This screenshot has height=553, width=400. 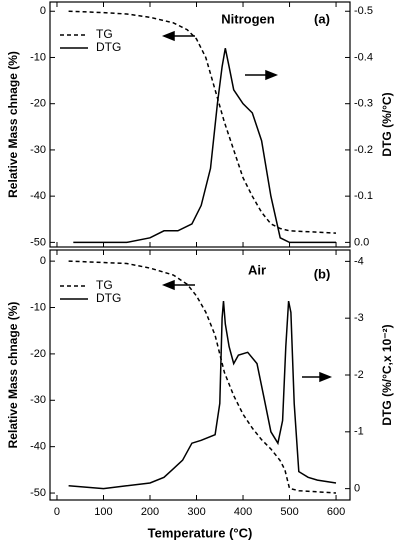 What do you see at coordinates (363, 150) in the screenshot?
I see `y2-tick-label: -0.2` at bounding box center [363, 150].